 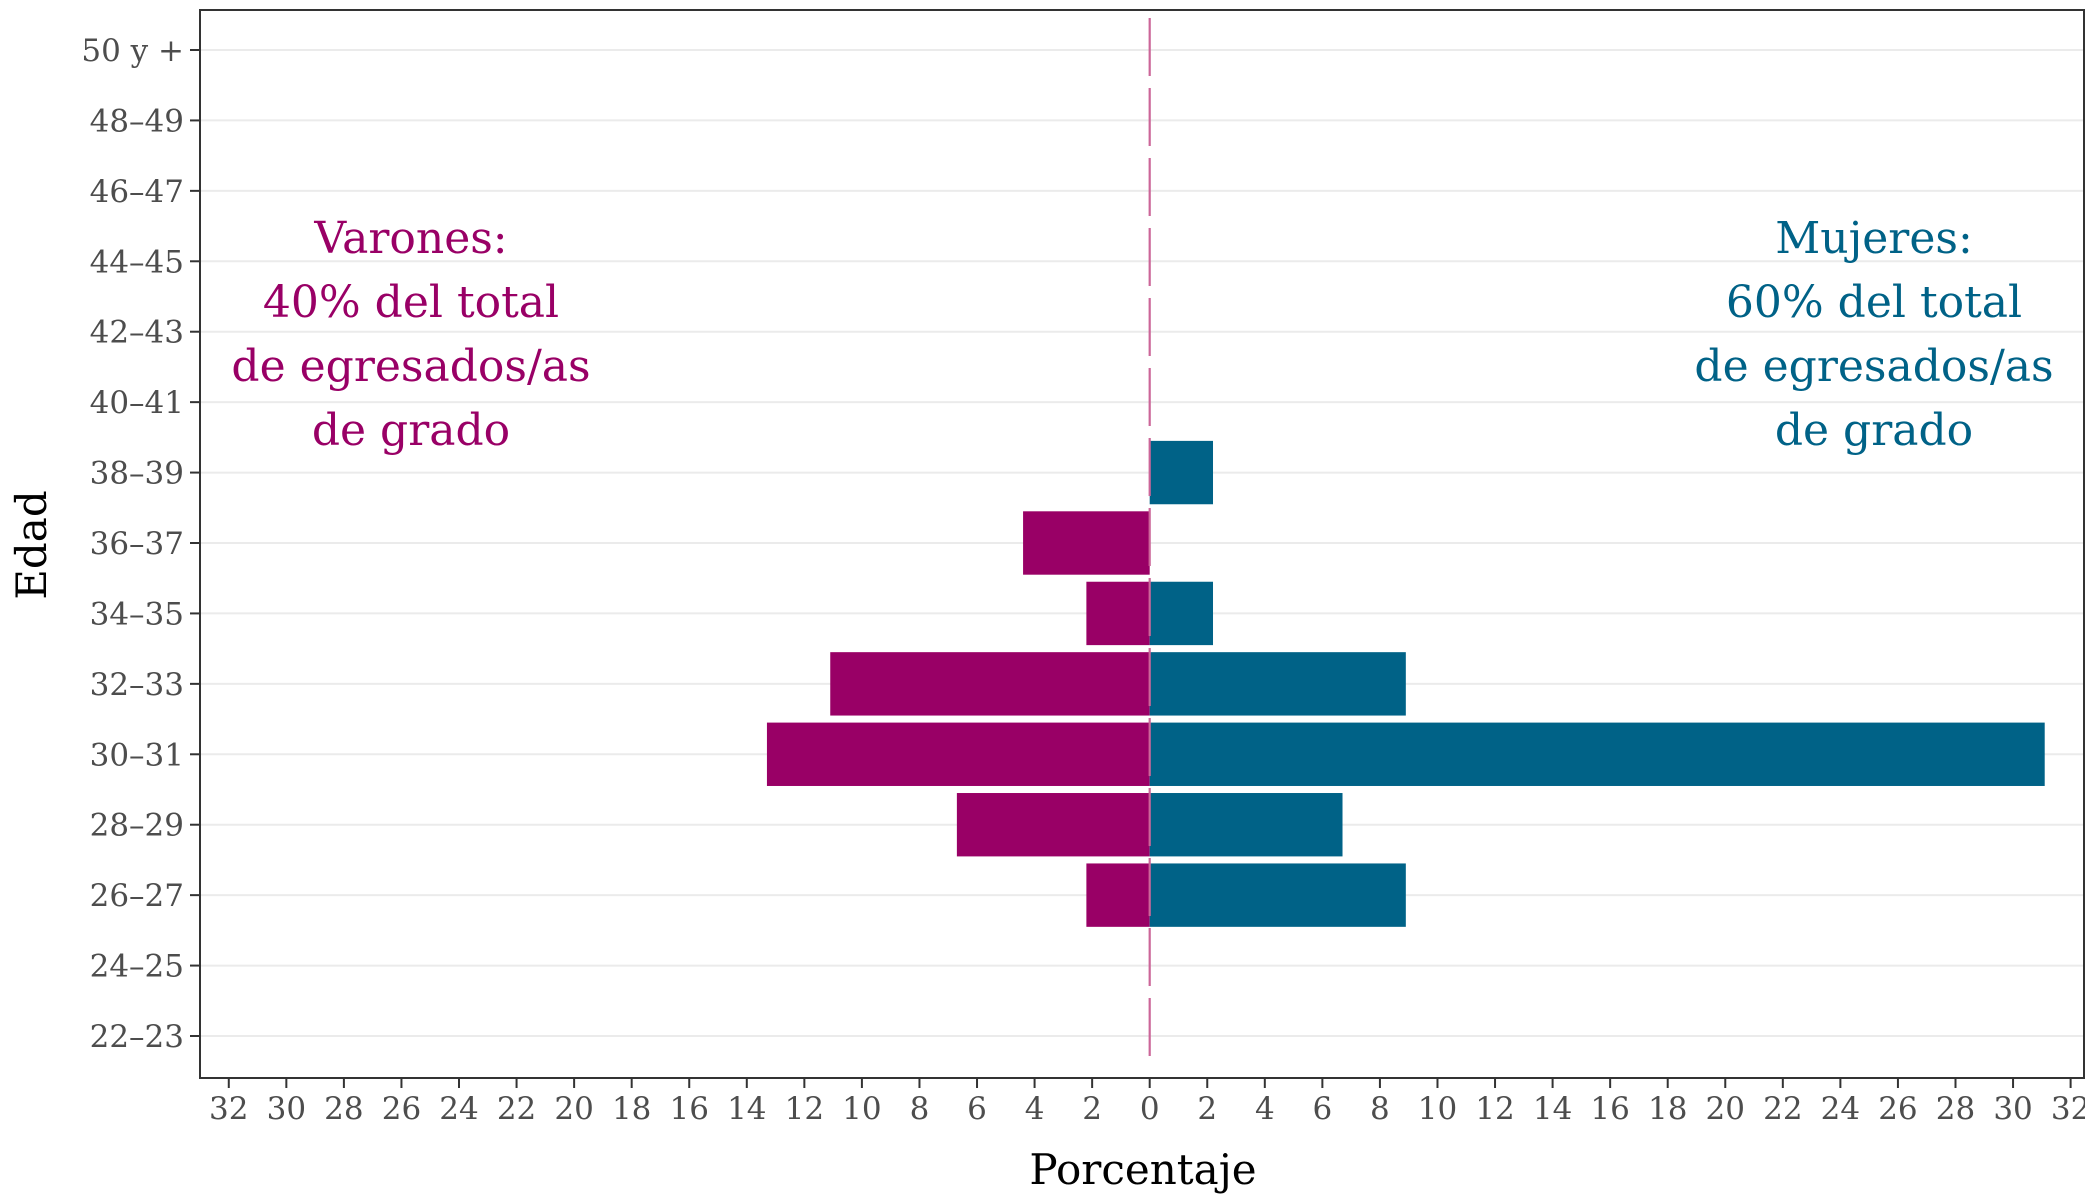 I want to click on y-tick-label: 42–43, so click(x=137, y=333).